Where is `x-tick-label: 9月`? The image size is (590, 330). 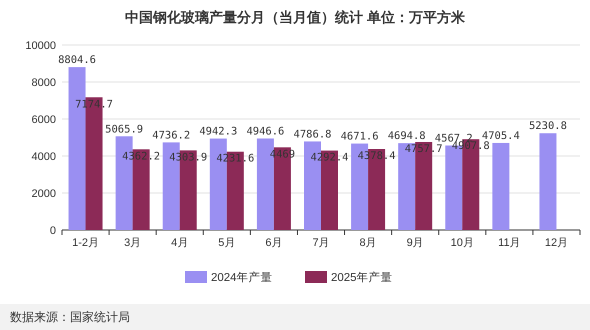
x-tick-label: 9月 is located at coordinates (415, 243).